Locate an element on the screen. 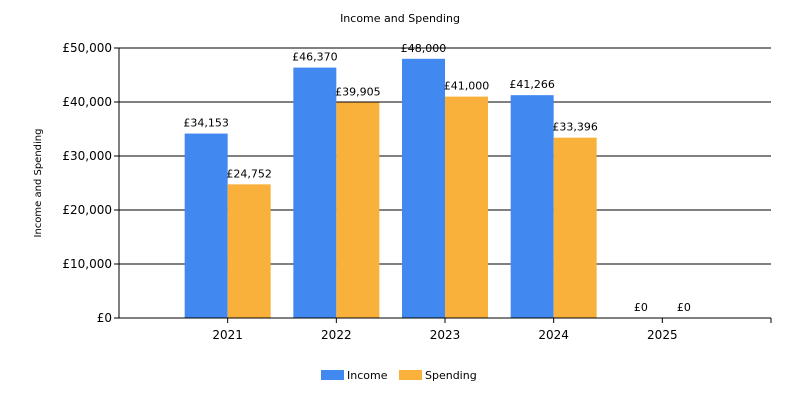 Image resolution: width=800 pixels, height=400 pixels. bar-spending-2021 is located at coordinates (249, 251).